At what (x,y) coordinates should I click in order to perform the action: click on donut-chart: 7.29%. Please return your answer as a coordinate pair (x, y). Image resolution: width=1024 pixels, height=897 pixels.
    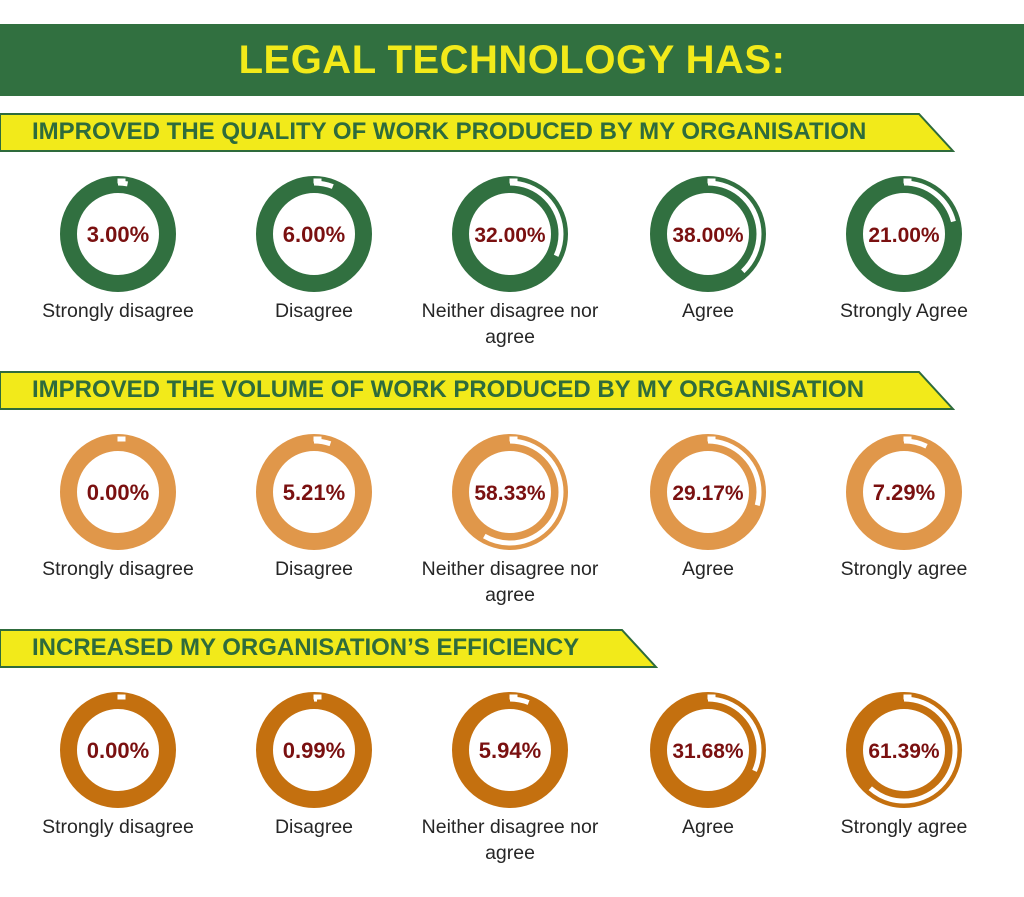
    Looking at the image, I should click on (904, 492).